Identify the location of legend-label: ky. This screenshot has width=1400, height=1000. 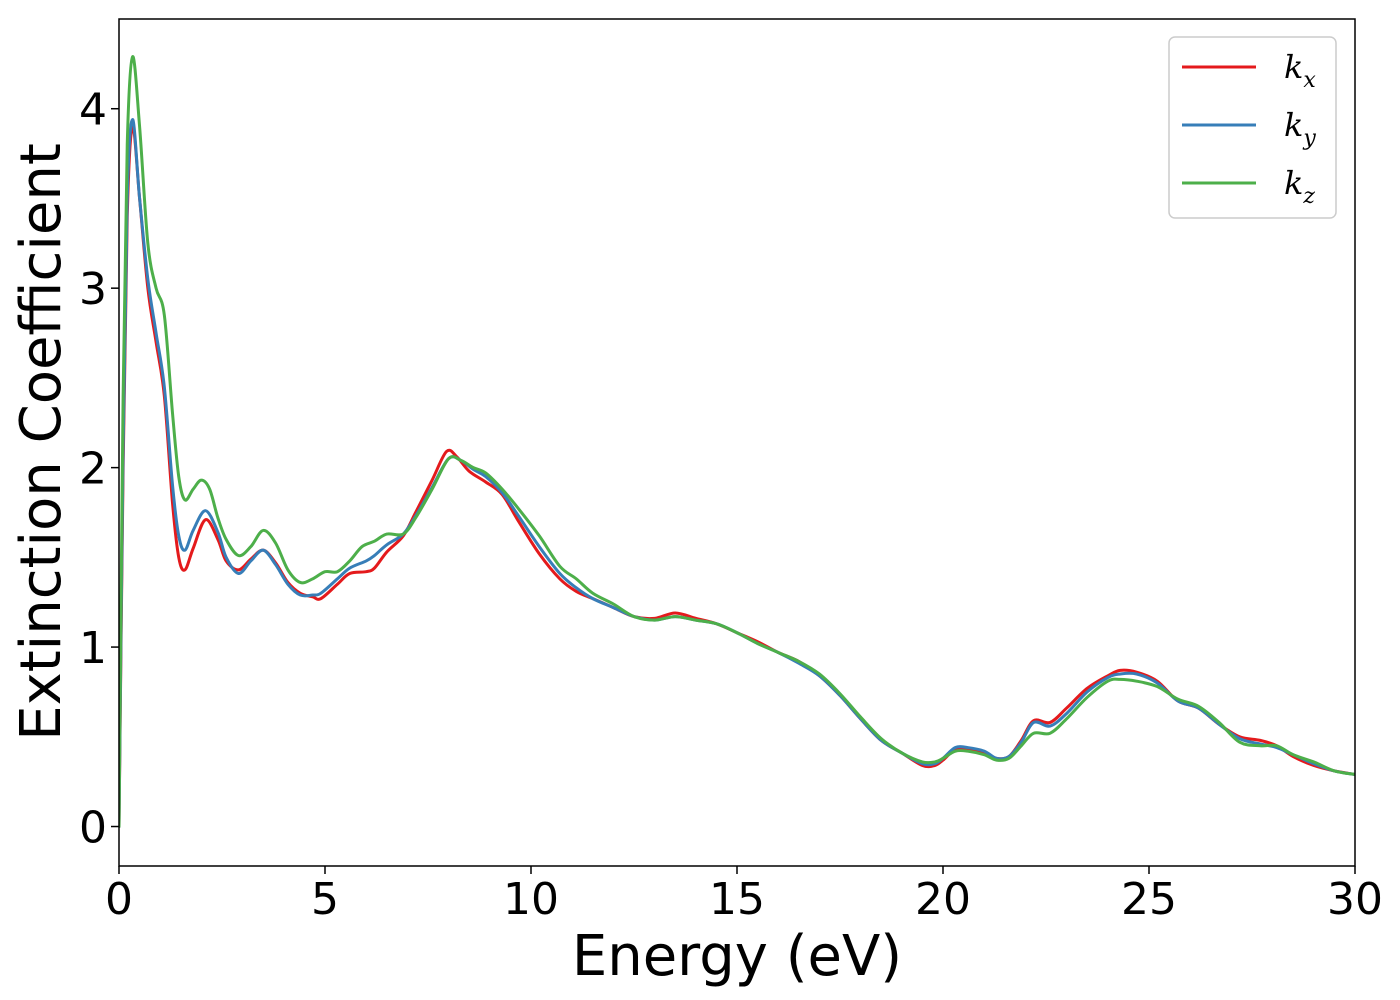
(1300, 128).